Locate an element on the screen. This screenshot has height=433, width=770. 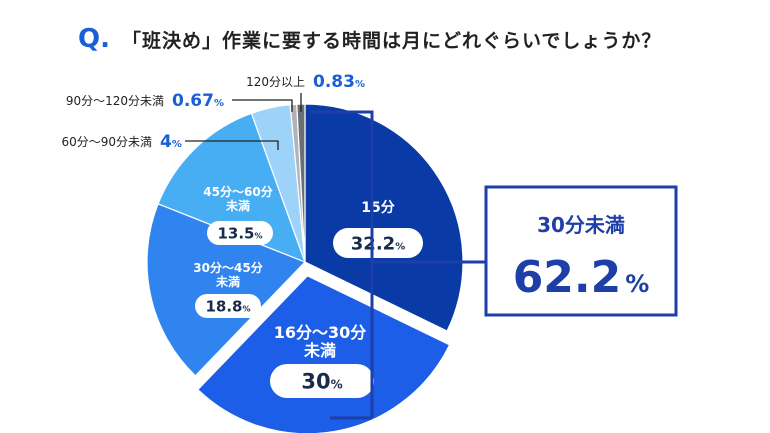
summary-value: 62.2% is located at coordinates (581, 277).